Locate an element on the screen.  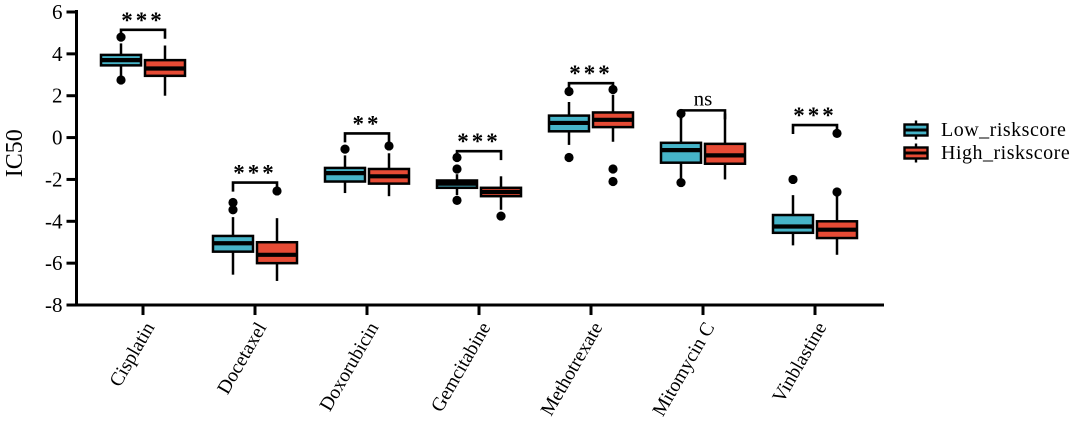
y-tick-label: 2 is located at coordinates (57, 96).